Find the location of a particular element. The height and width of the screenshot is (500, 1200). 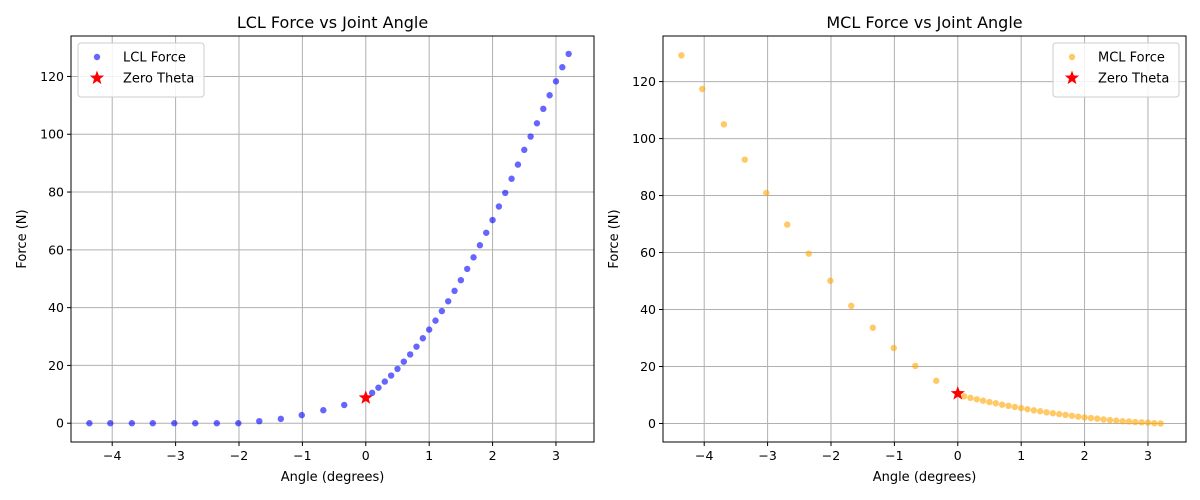

legend-label: MCL Force is located at coordinates (1131, 58).